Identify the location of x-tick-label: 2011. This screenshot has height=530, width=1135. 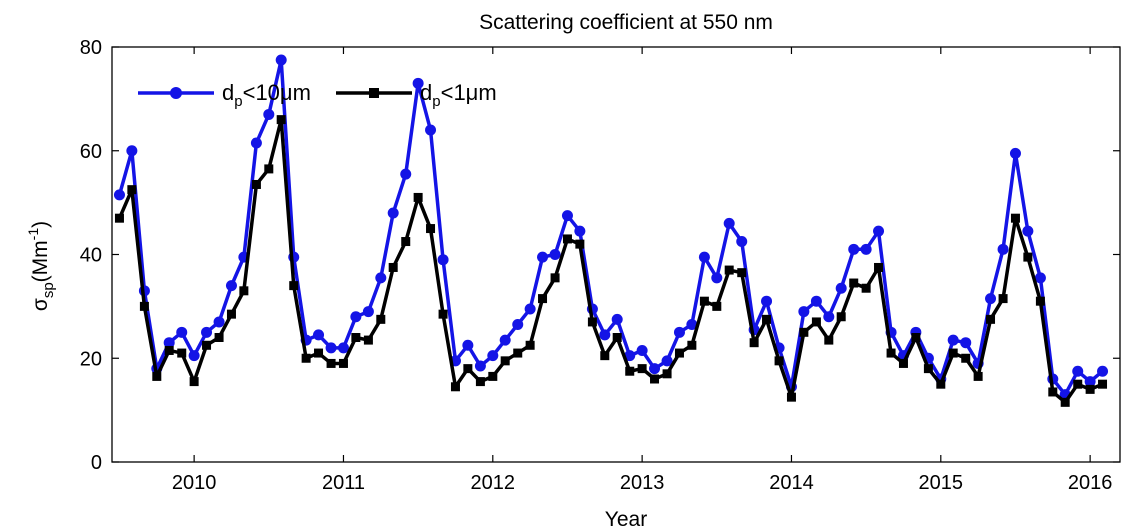
(343, 483).